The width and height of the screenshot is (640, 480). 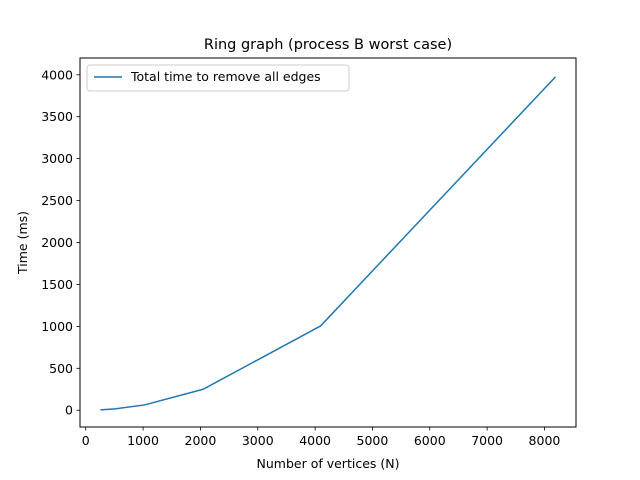 What do you see at coordinates (430, 440) in the screenshot?
I see `x-tick-label: 6000` at bounding box center [430, 440].